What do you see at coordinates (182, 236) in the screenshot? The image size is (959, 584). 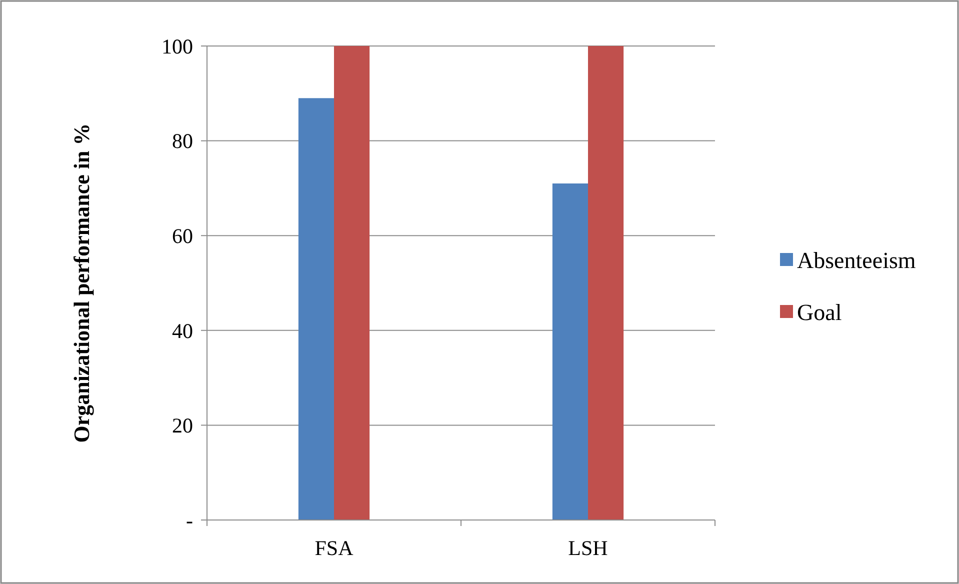 I see `y-tick-label: 60` at bounding box center [182, 236].